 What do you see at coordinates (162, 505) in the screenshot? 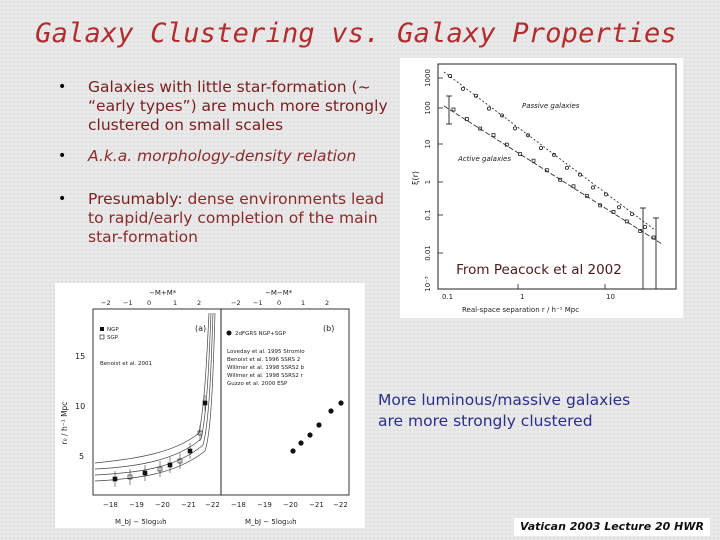
I see `x-tick-label: −20` at bounding box center [162, 505].